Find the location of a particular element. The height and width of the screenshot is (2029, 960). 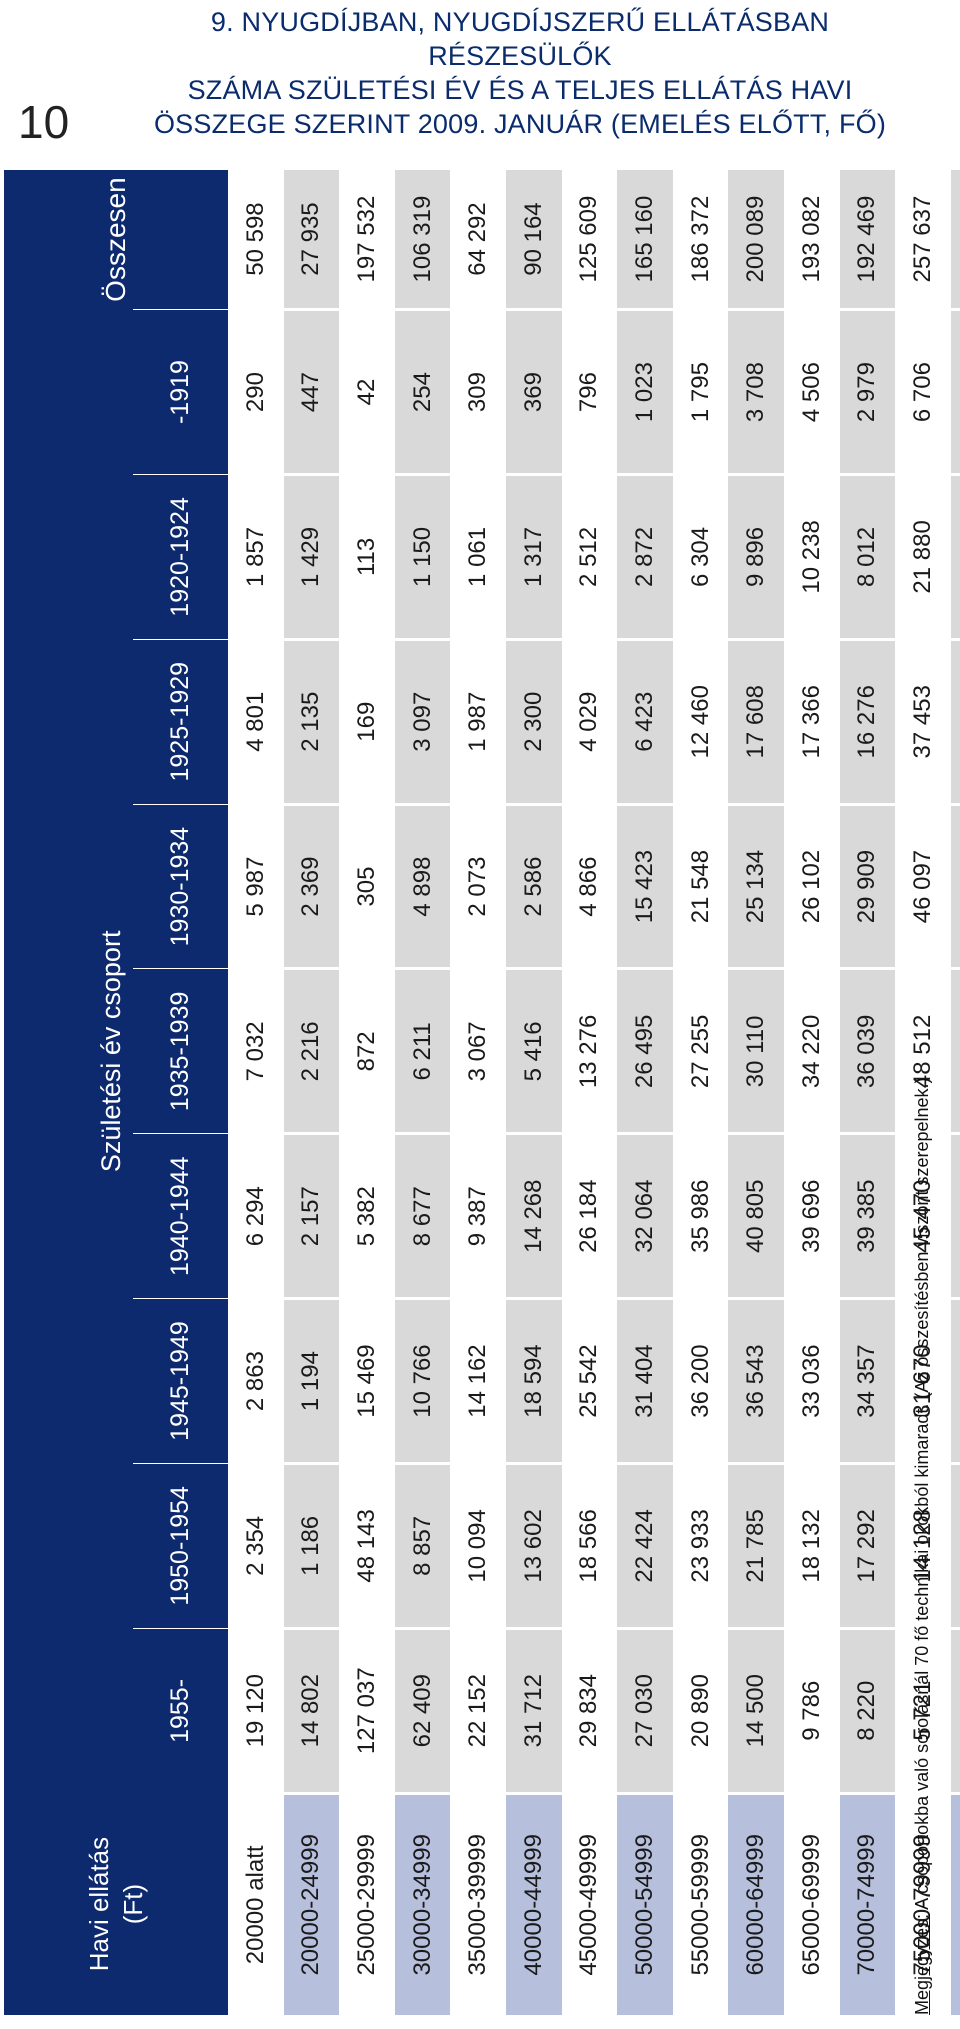

table-cell: 2 979 is located at coordinates (867, 392).